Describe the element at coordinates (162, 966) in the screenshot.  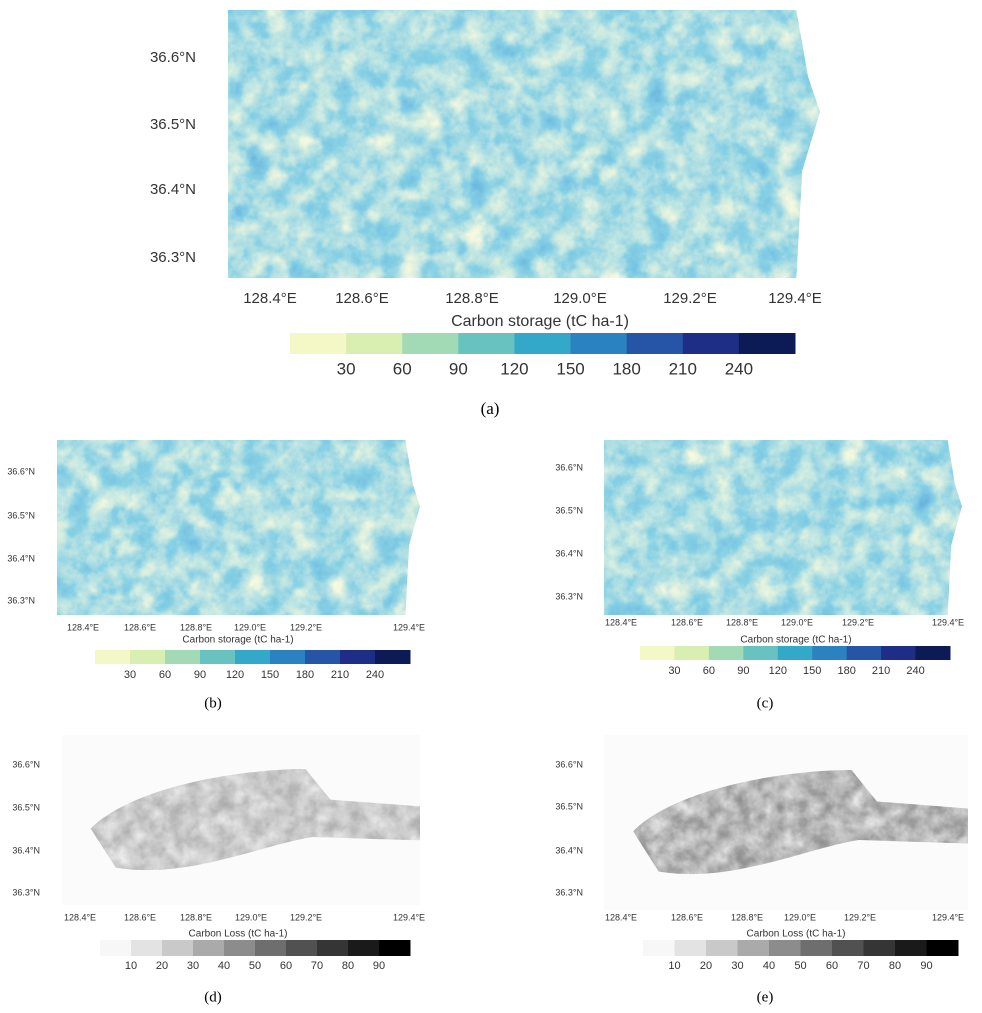
I see `legend-tick-label: 20` at that location.